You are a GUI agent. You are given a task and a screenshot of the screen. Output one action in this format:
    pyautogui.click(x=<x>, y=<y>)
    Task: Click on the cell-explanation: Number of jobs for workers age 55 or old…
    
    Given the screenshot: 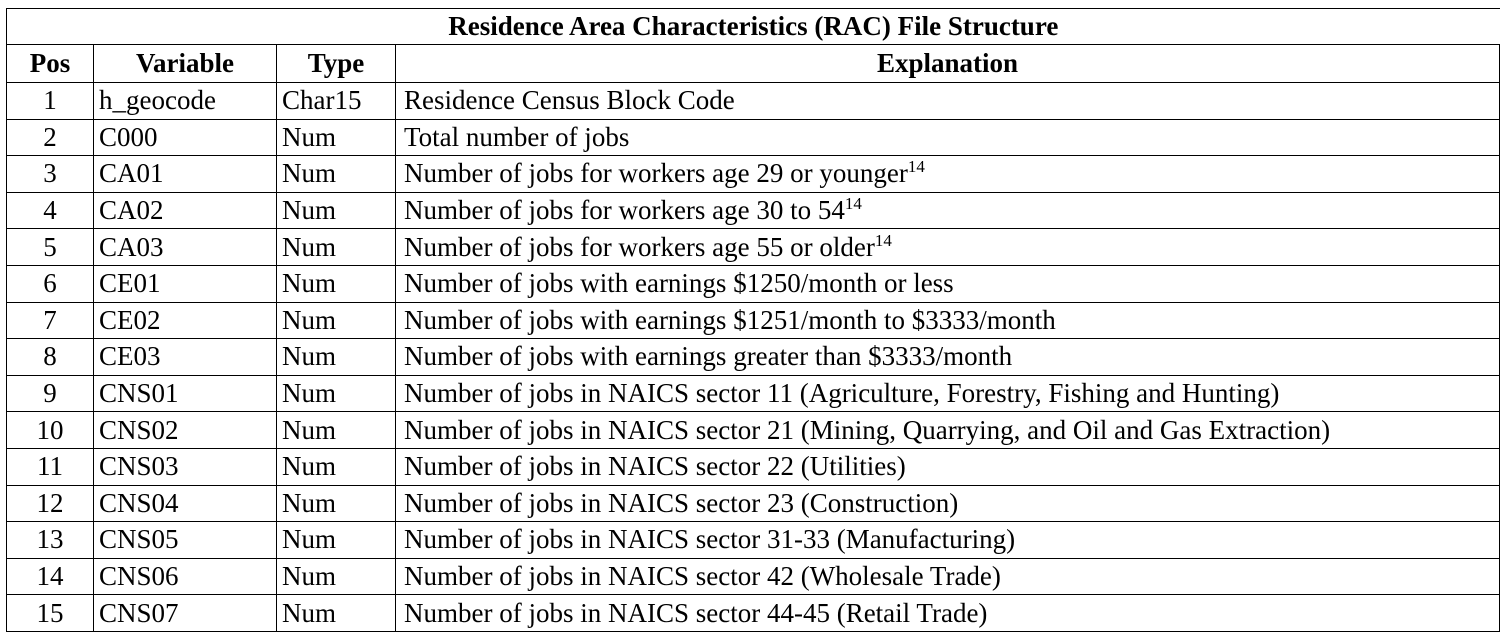 What is the action you would take?
    pyautogui.click(x=947, y=247)
    